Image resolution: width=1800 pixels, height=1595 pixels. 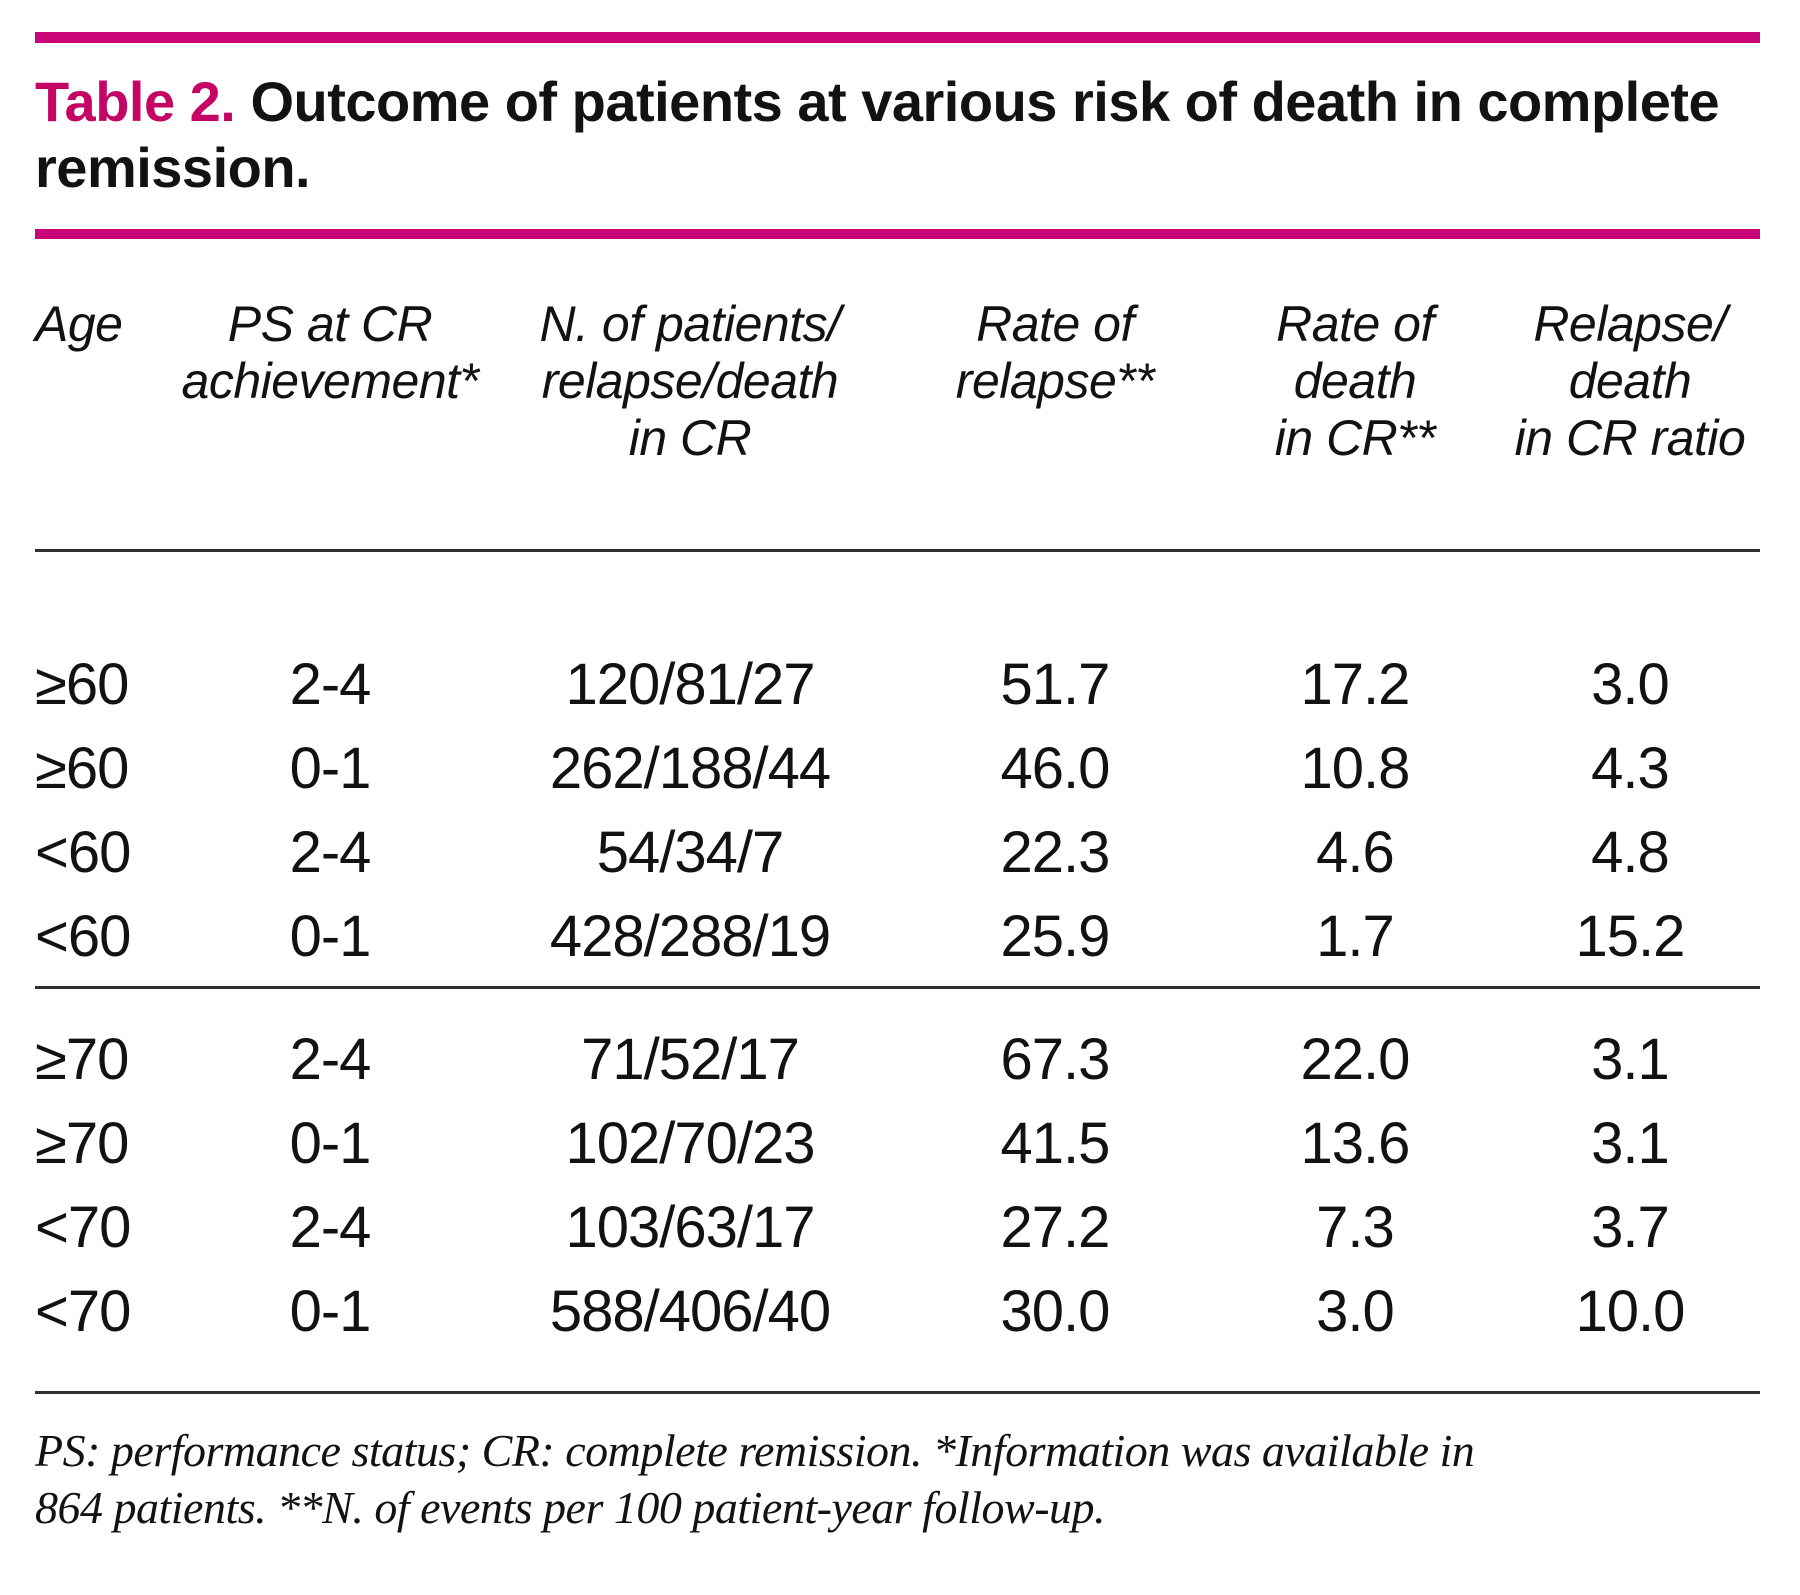 What do you see at coordinates (690, 768) in the screenshot?
I see `cell-n-patients: 262/188/44` at bounding box center [690, 768].